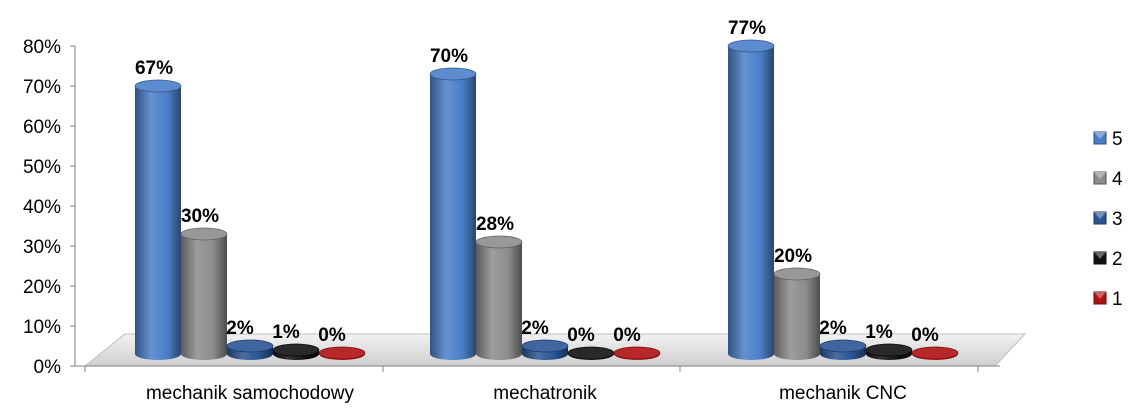 The image size is (1138, 410). I want to click on x-tick-label: mechanik CNC, so click(843, 393).